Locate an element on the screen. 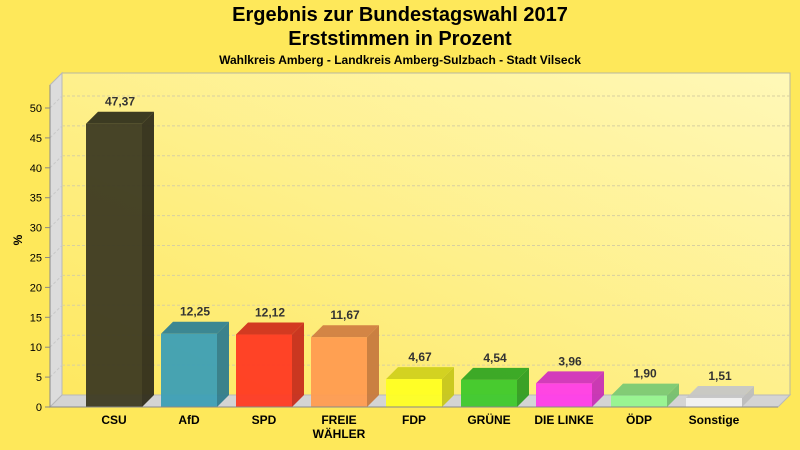 This screenshot has height=450, width=800. bar-fdp: 4,67 FDP is located at coordinates (420, 388).